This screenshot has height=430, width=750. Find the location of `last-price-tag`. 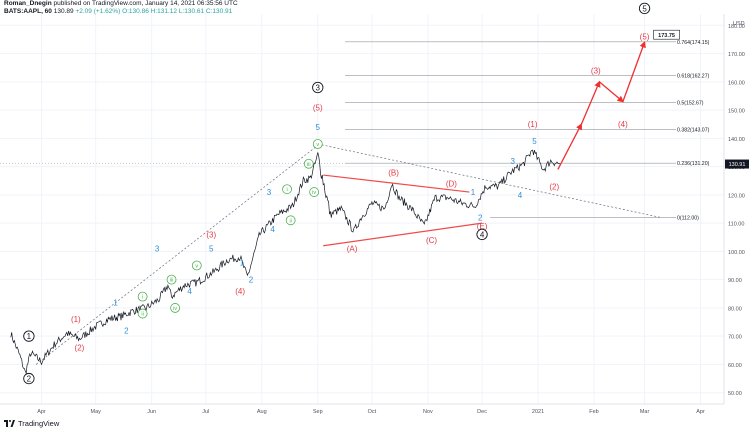

last-price-tag is located at coordinates (737, 164).